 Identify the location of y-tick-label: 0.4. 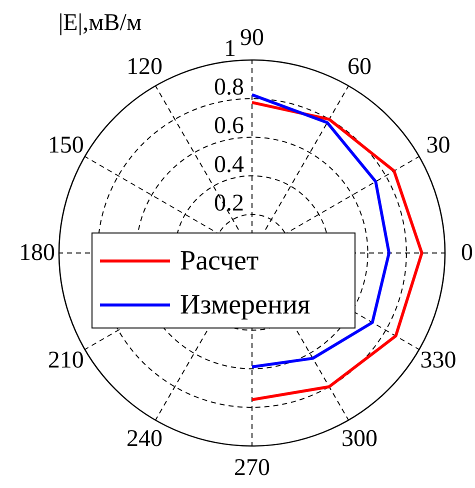
(229, 165).